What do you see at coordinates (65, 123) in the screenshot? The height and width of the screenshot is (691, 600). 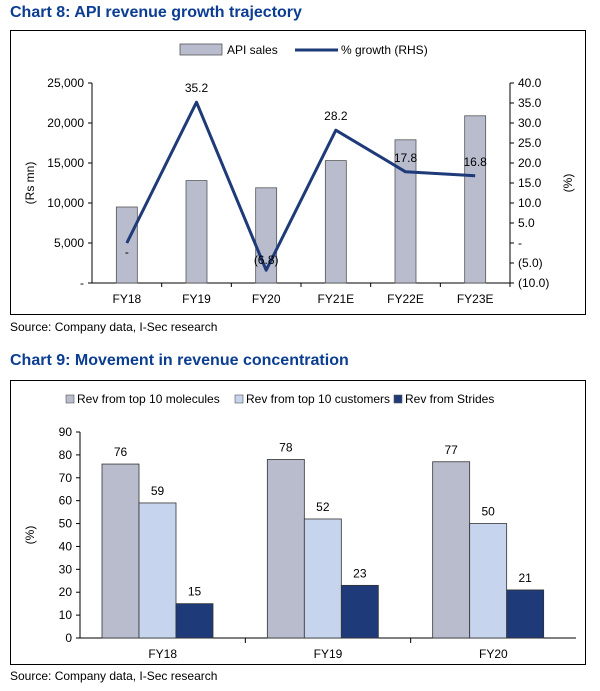 I see `chart8-ytick-label: 20,000` at bounding box center [65, 123].